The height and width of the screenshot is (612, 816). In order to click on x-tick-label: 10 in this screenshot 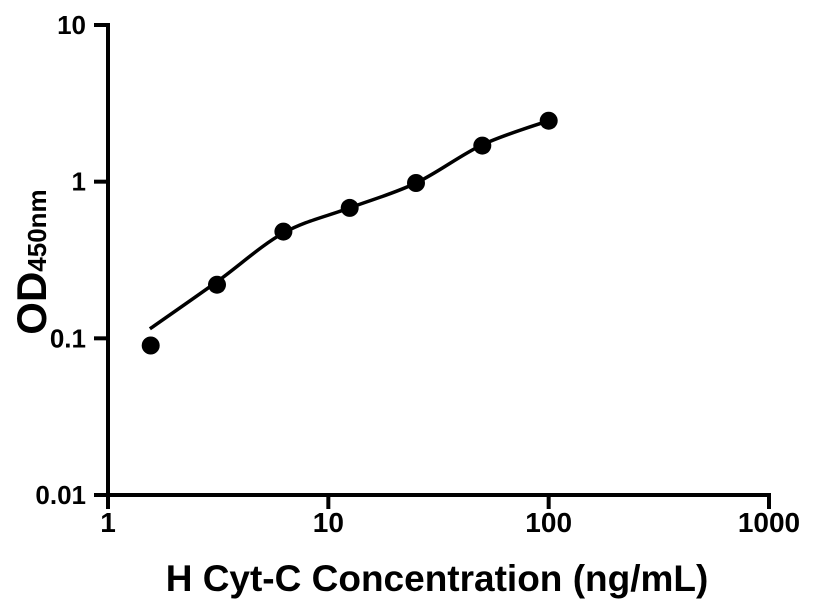, I will do `click(328, 522)`.